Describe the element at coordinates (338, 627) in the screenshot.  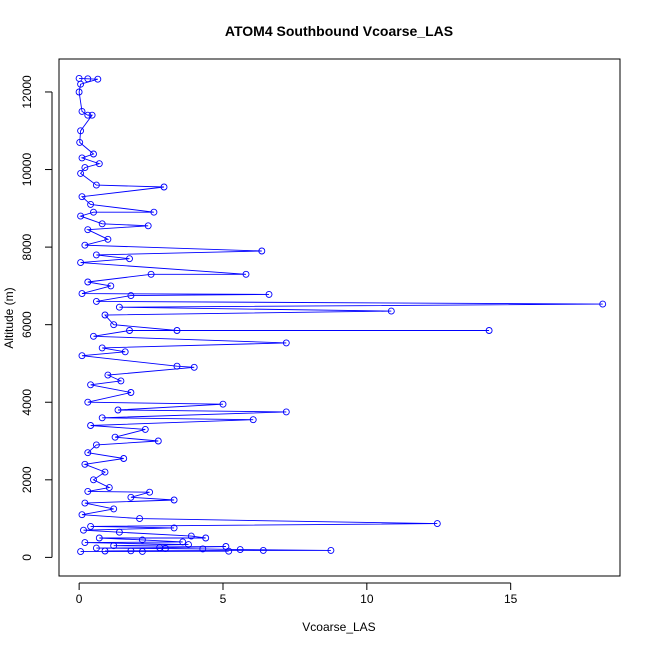
I see `x-axis-label: Vcoarse_LAS` at that location.